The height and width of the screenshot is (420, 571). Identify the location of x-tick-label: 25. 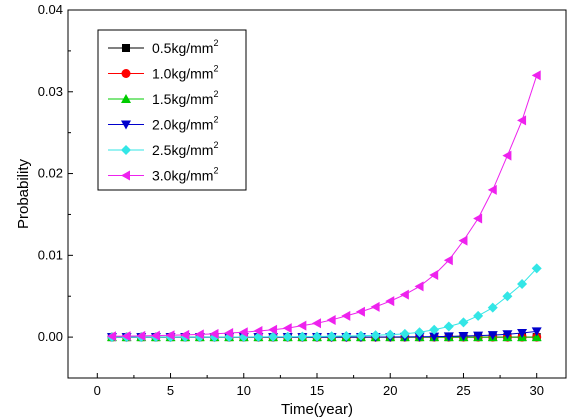
(463, 390).